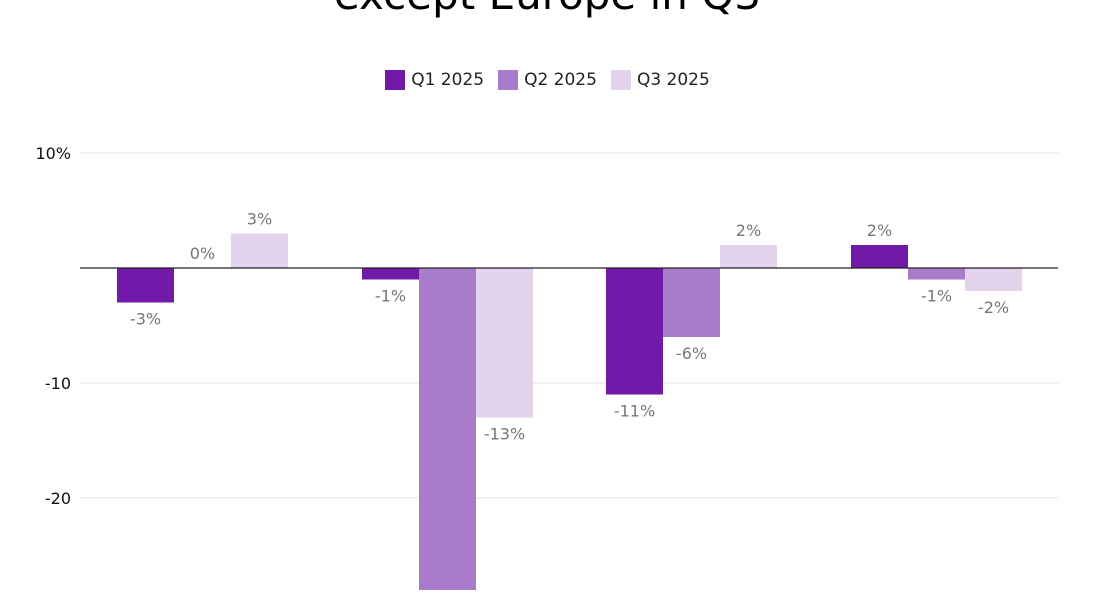 The height and width of the screenshot is (600, 1095). Describe the element at coordinates (620, 80) in the screenshot. I see `legend-swatch-q3` at that location.